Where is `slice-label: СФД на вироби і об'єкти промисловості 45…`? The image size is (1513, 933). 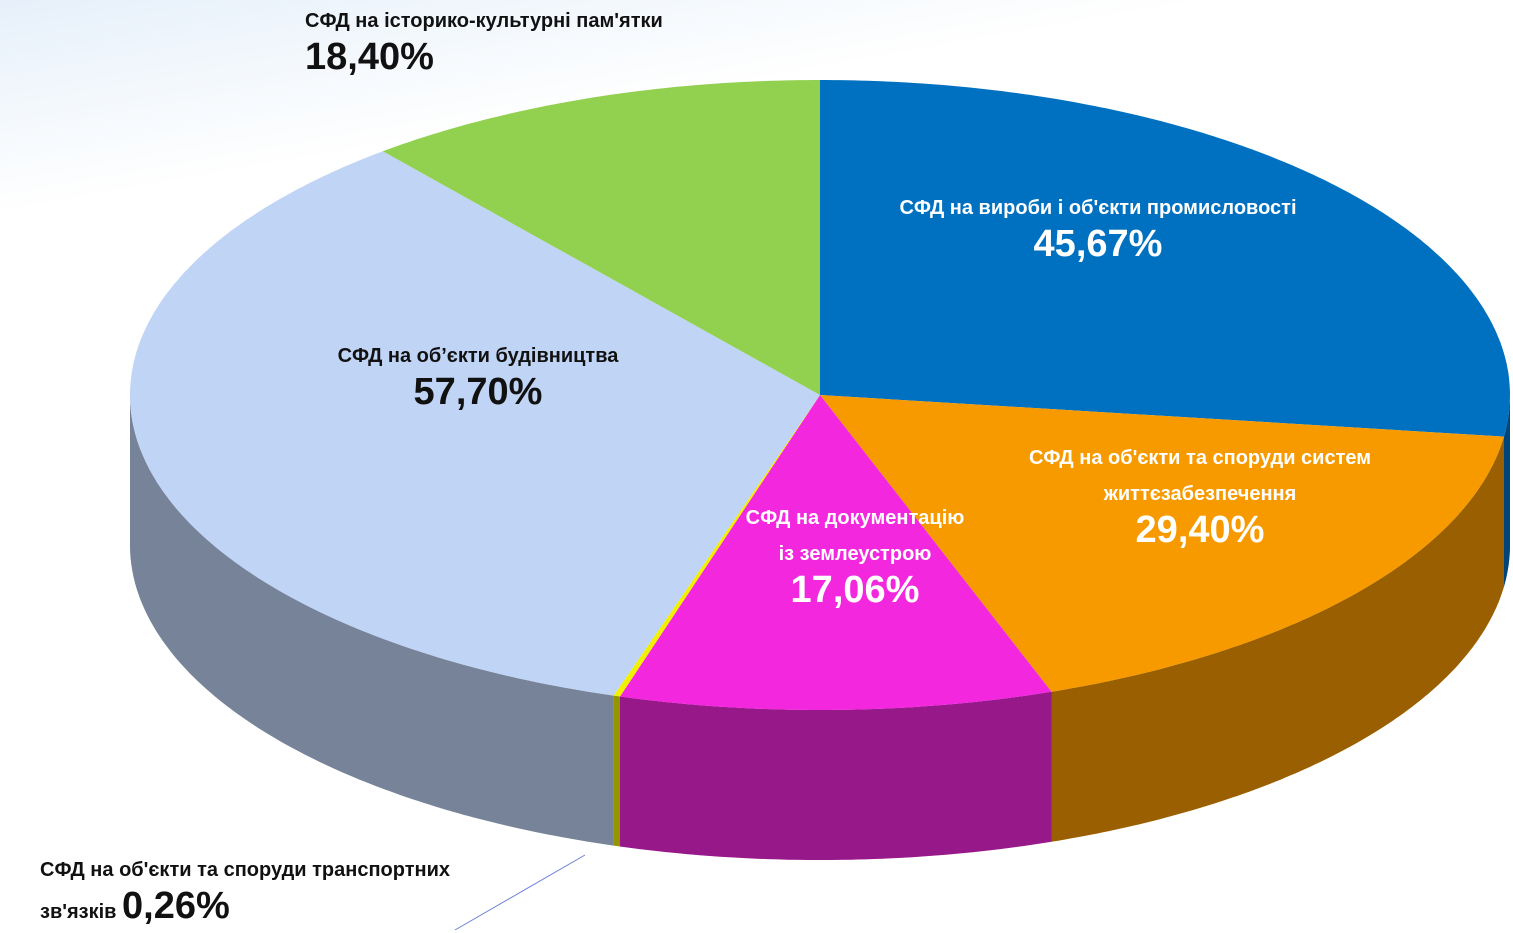
slice-label: СФД на вироби і об'єкти промисловості 45… is located at coordinates (1098, 229).